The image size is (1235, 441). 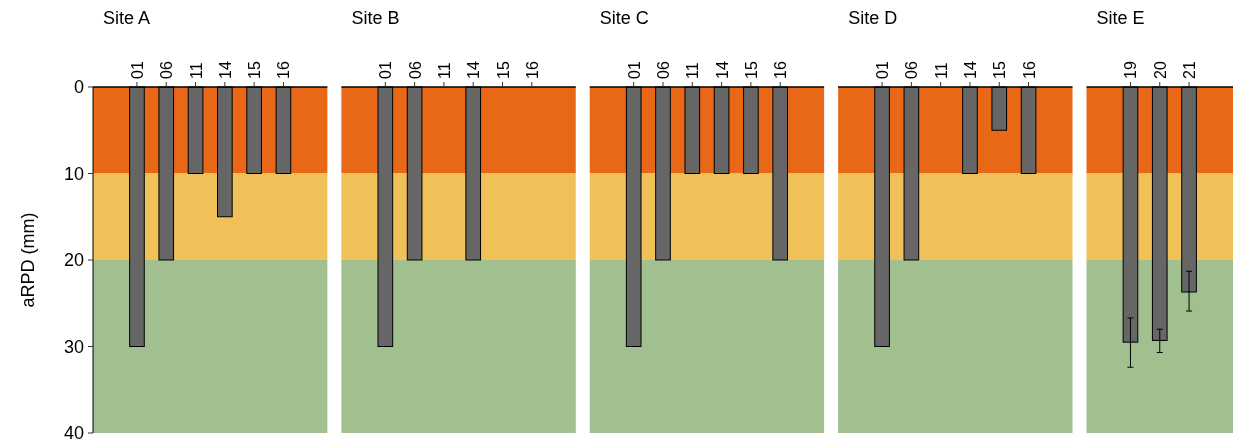 I want to click on chart-title: Site A, so click(x=127, y=18).